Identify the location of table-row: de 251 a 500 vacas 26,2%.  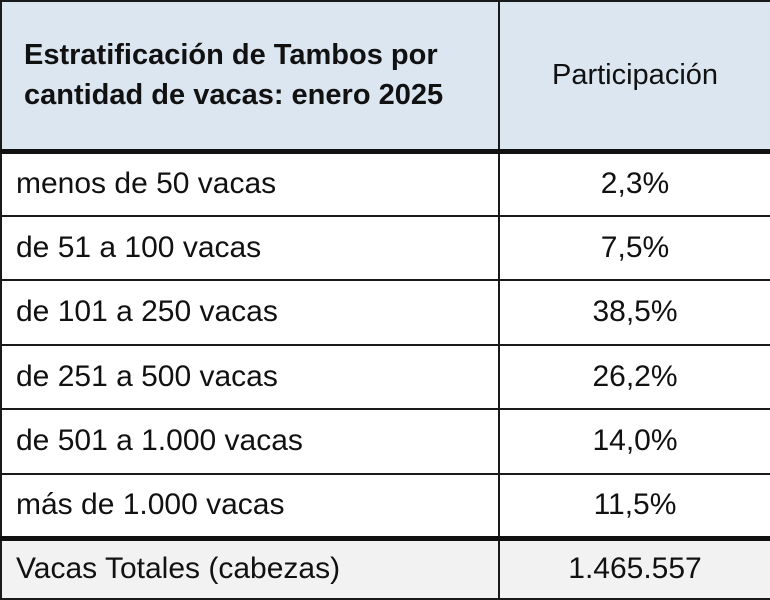
(385, 376).